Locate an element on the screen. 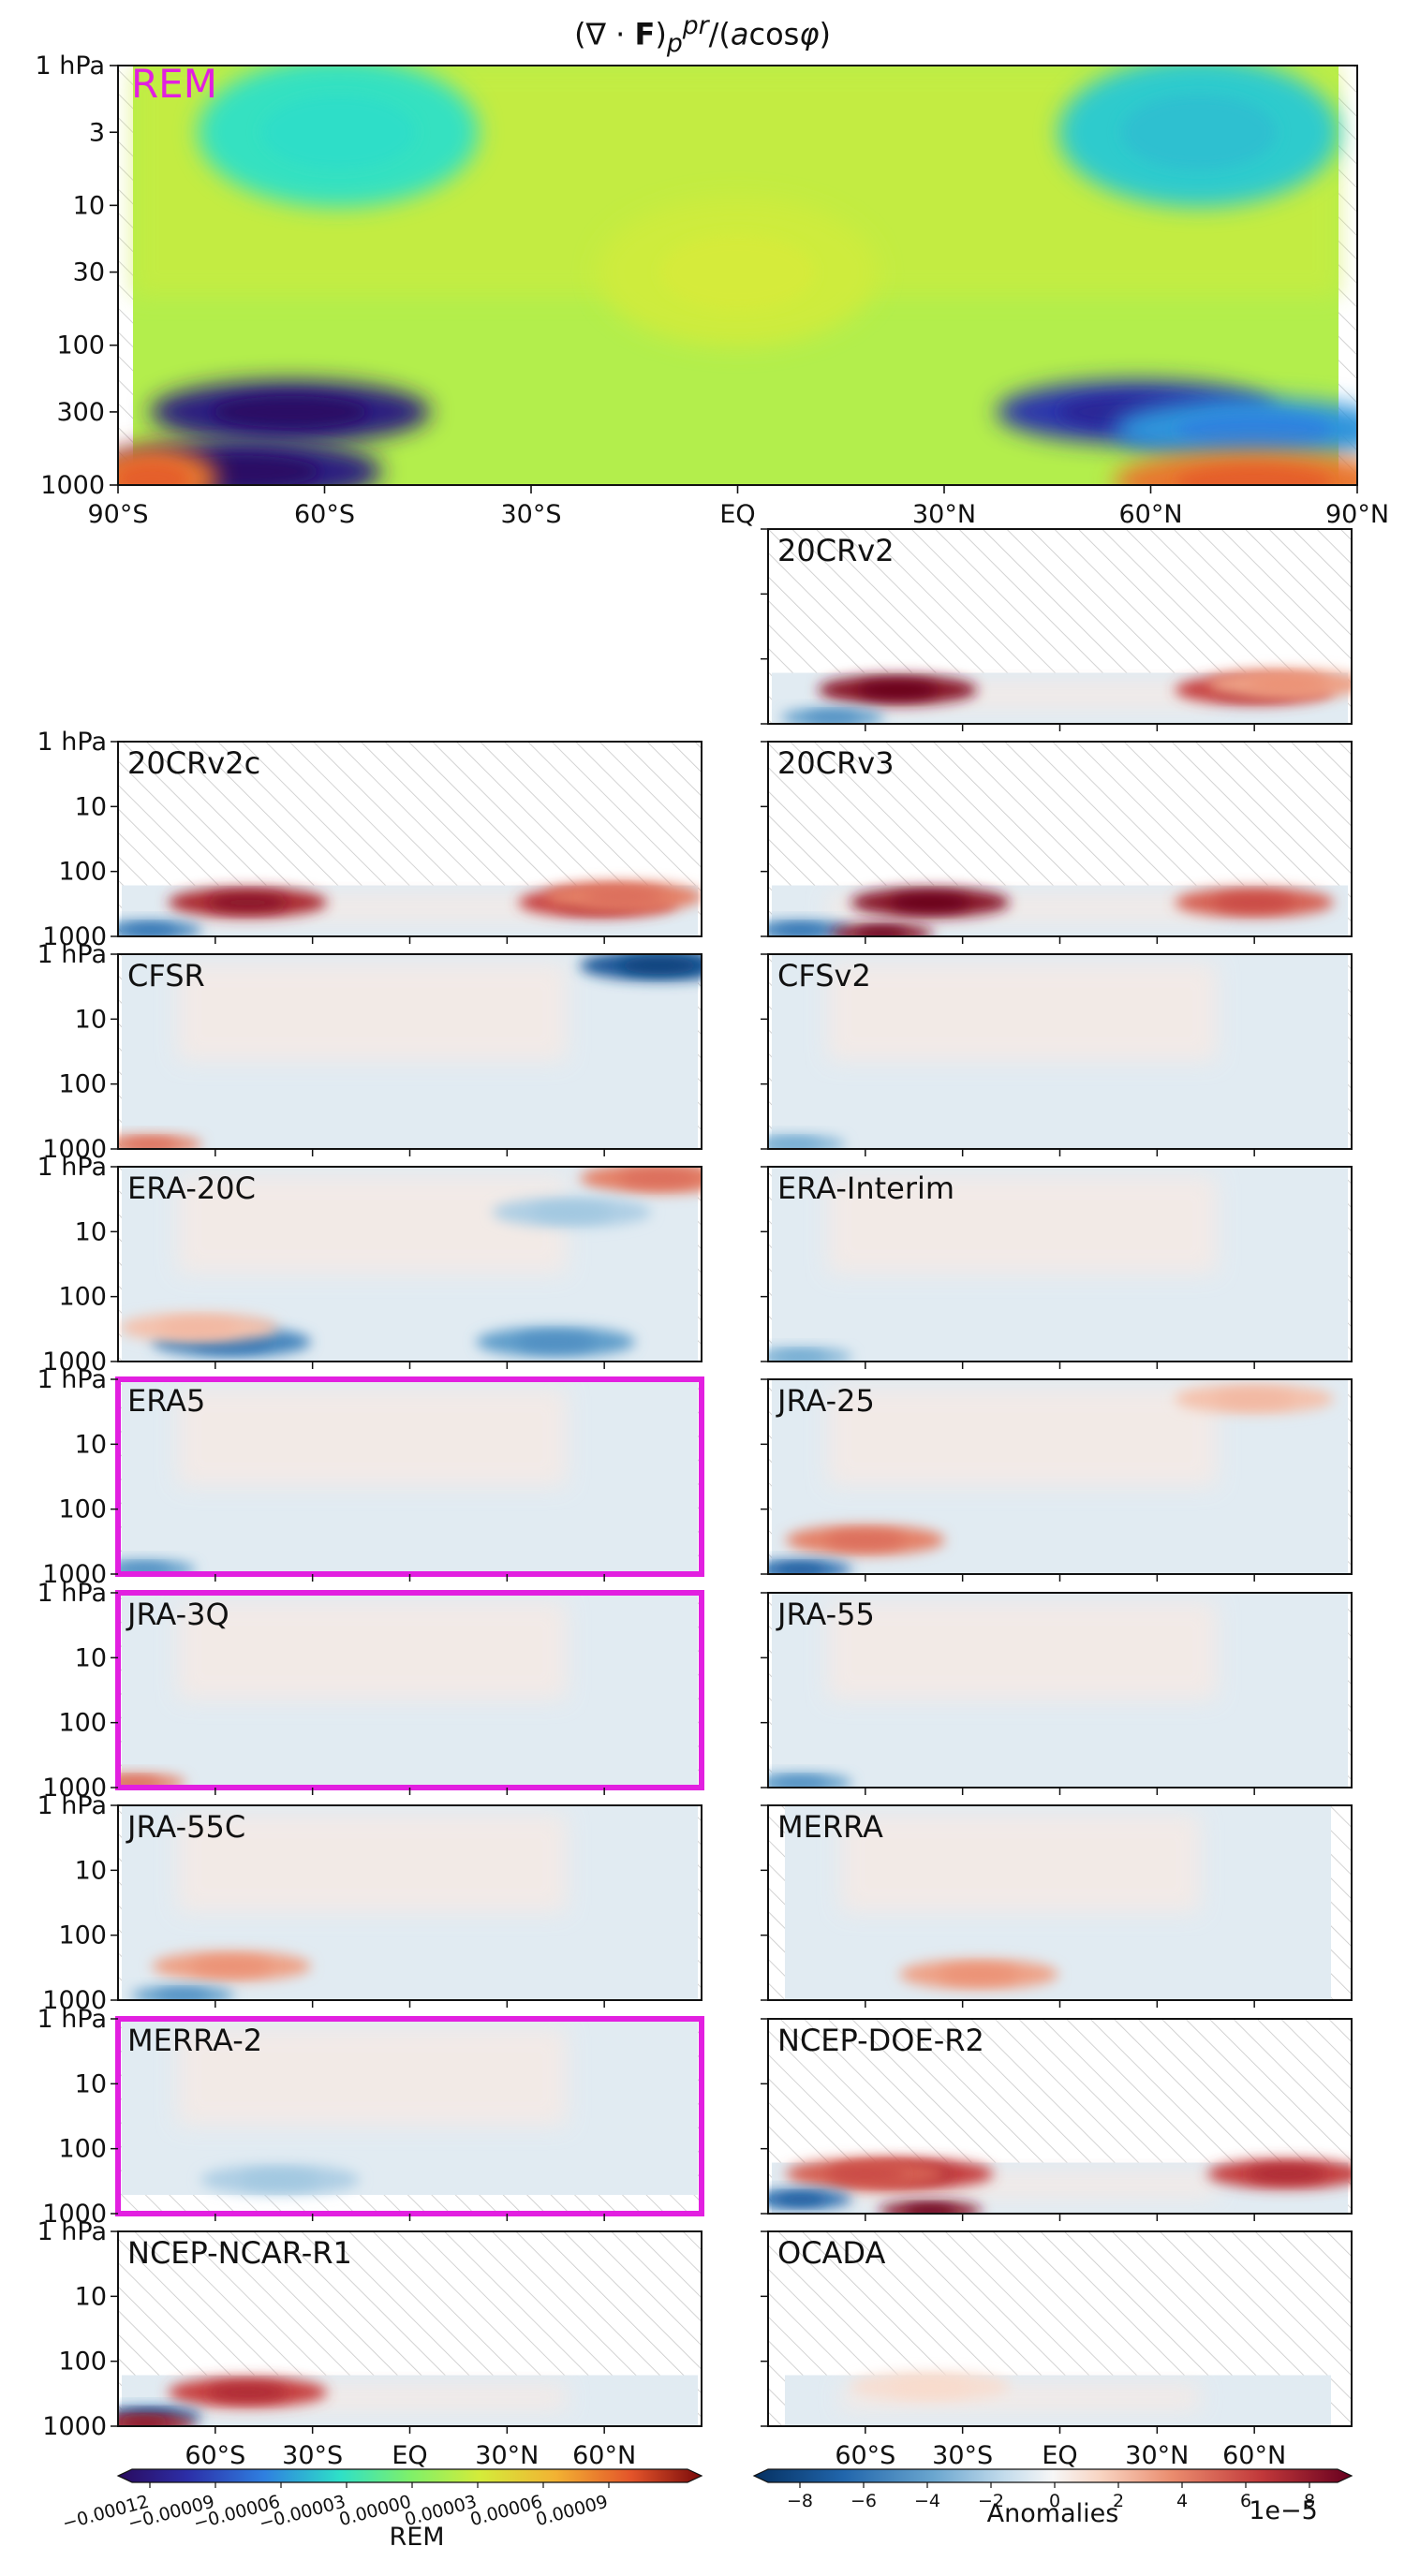 This screenshot has height=2576, width=1405. anomaly-colorbar-tick-label: 2 is located at coordinates (1118, 2501).